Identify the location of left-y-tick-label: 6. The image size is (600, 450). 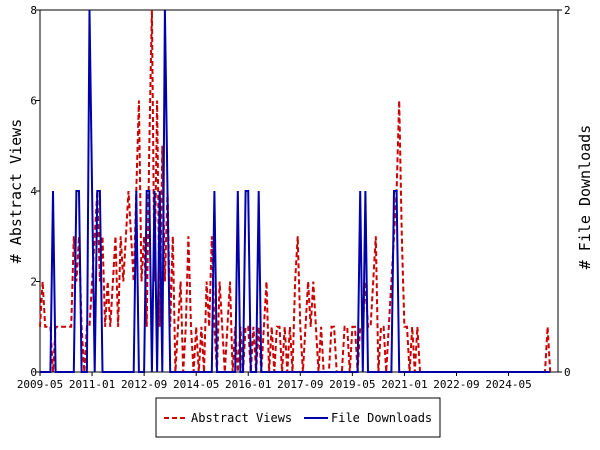
(33, 101).